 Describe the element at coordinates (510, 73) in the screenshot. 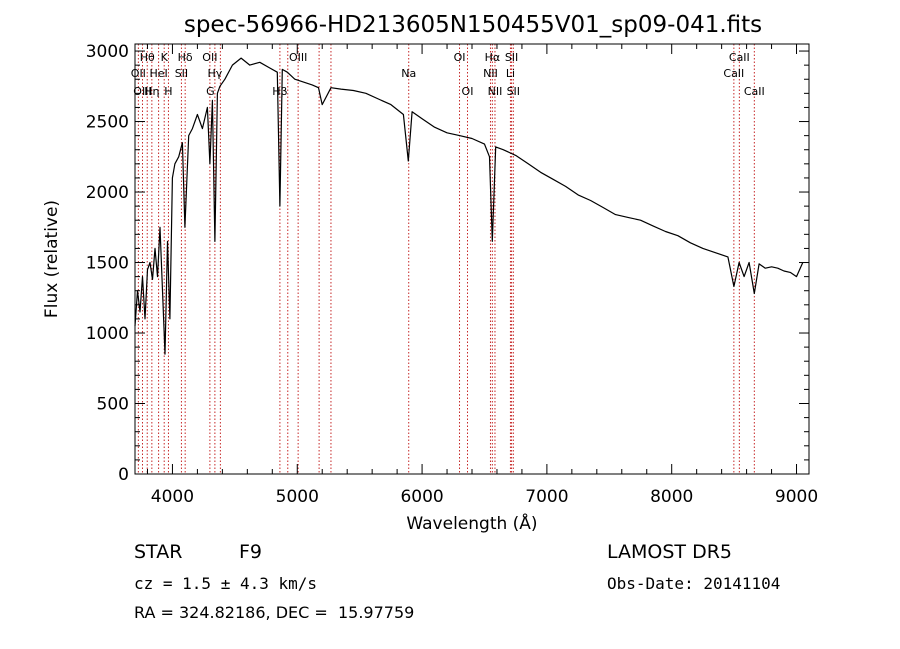

I see `line-label: Li` at that location.